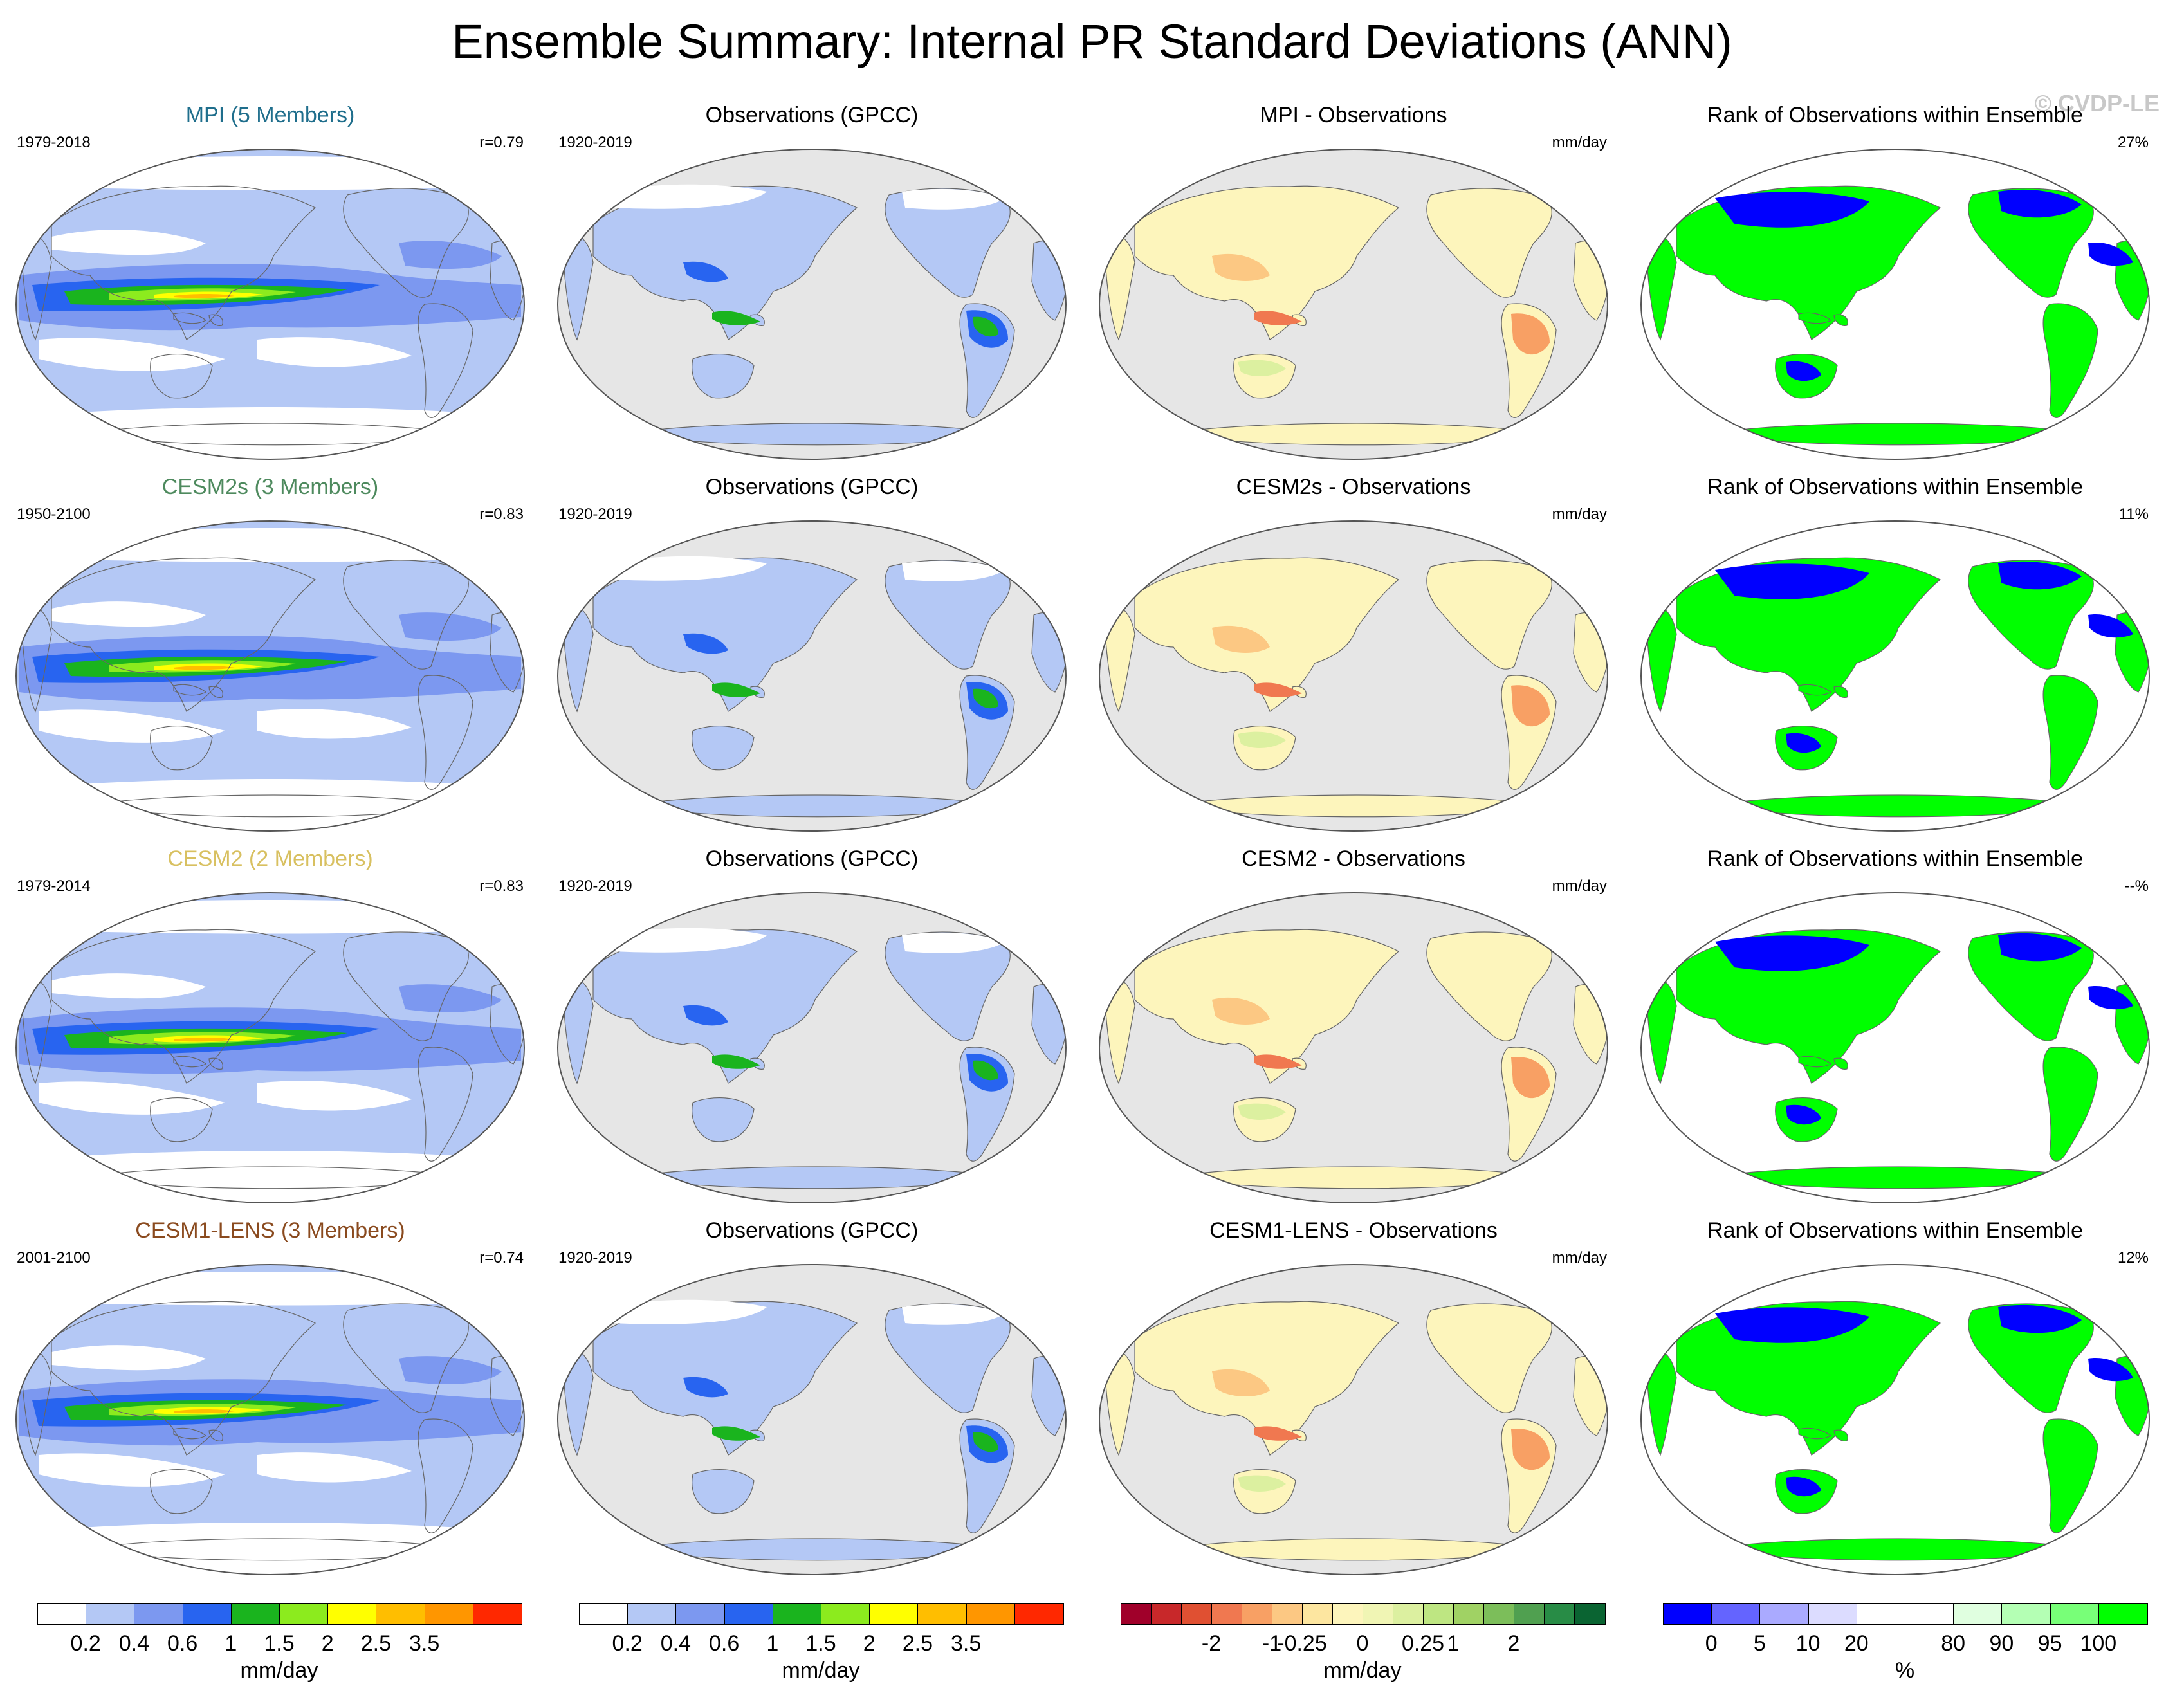 The image size is (2184, 1693). What do you see at coordinates (502, 886) in the screenshot?
I see `pattern-correlation: r=0.83` at bounding box center [502, 886].